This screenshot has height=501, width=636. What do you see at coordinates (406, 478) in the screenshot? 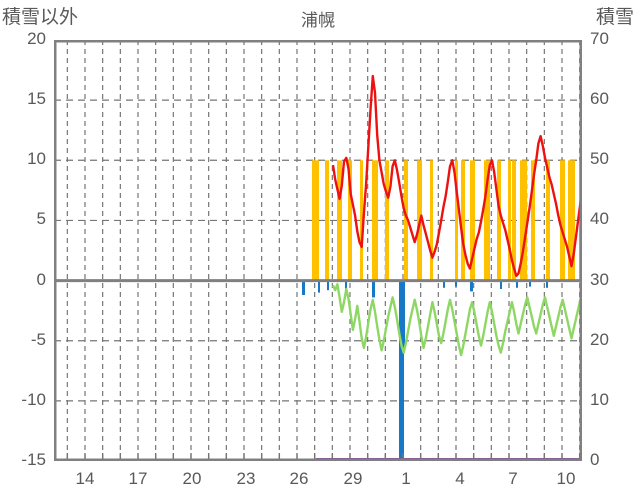
I see `x-tick: 1` at bounding box center [406, 478].